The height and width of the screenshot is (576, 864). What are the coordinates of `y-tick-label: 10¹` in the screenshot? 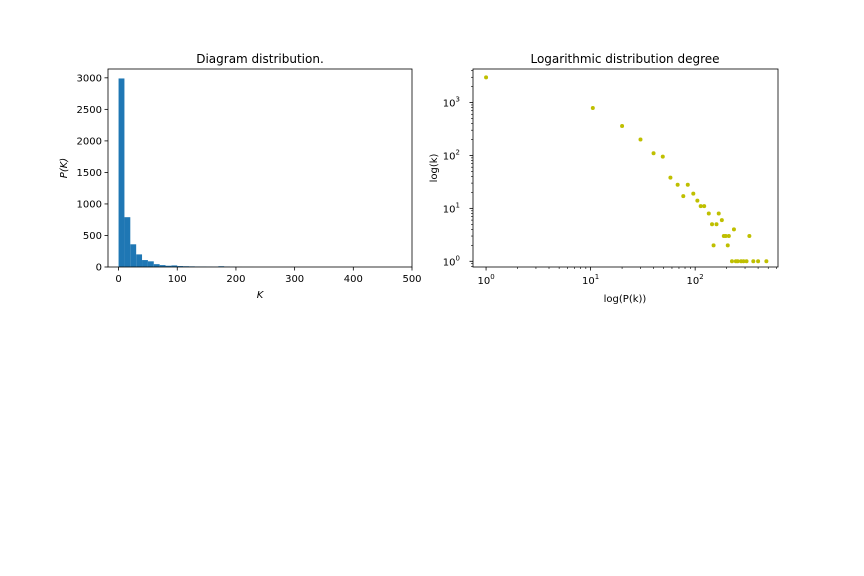 It's located at (451, 208).